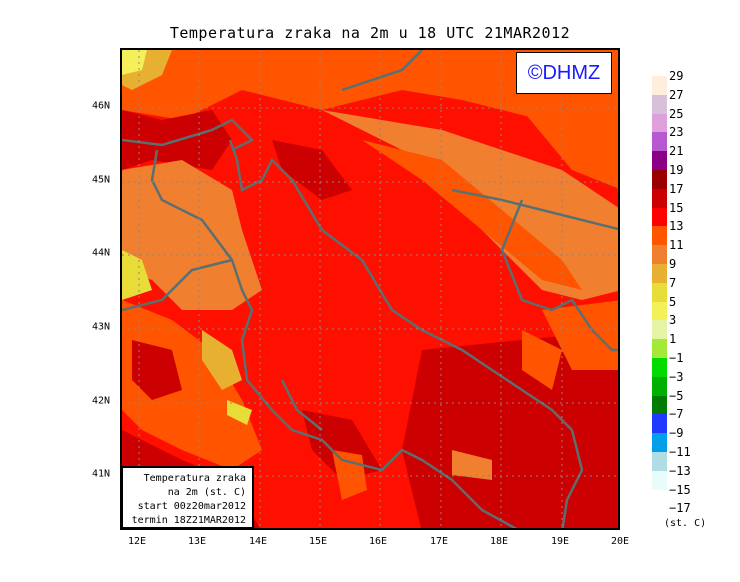  What do you see at coordinates (101, 180) in the screenshot?
I see `y-tick: 45N` at bounding box center [101, 180].